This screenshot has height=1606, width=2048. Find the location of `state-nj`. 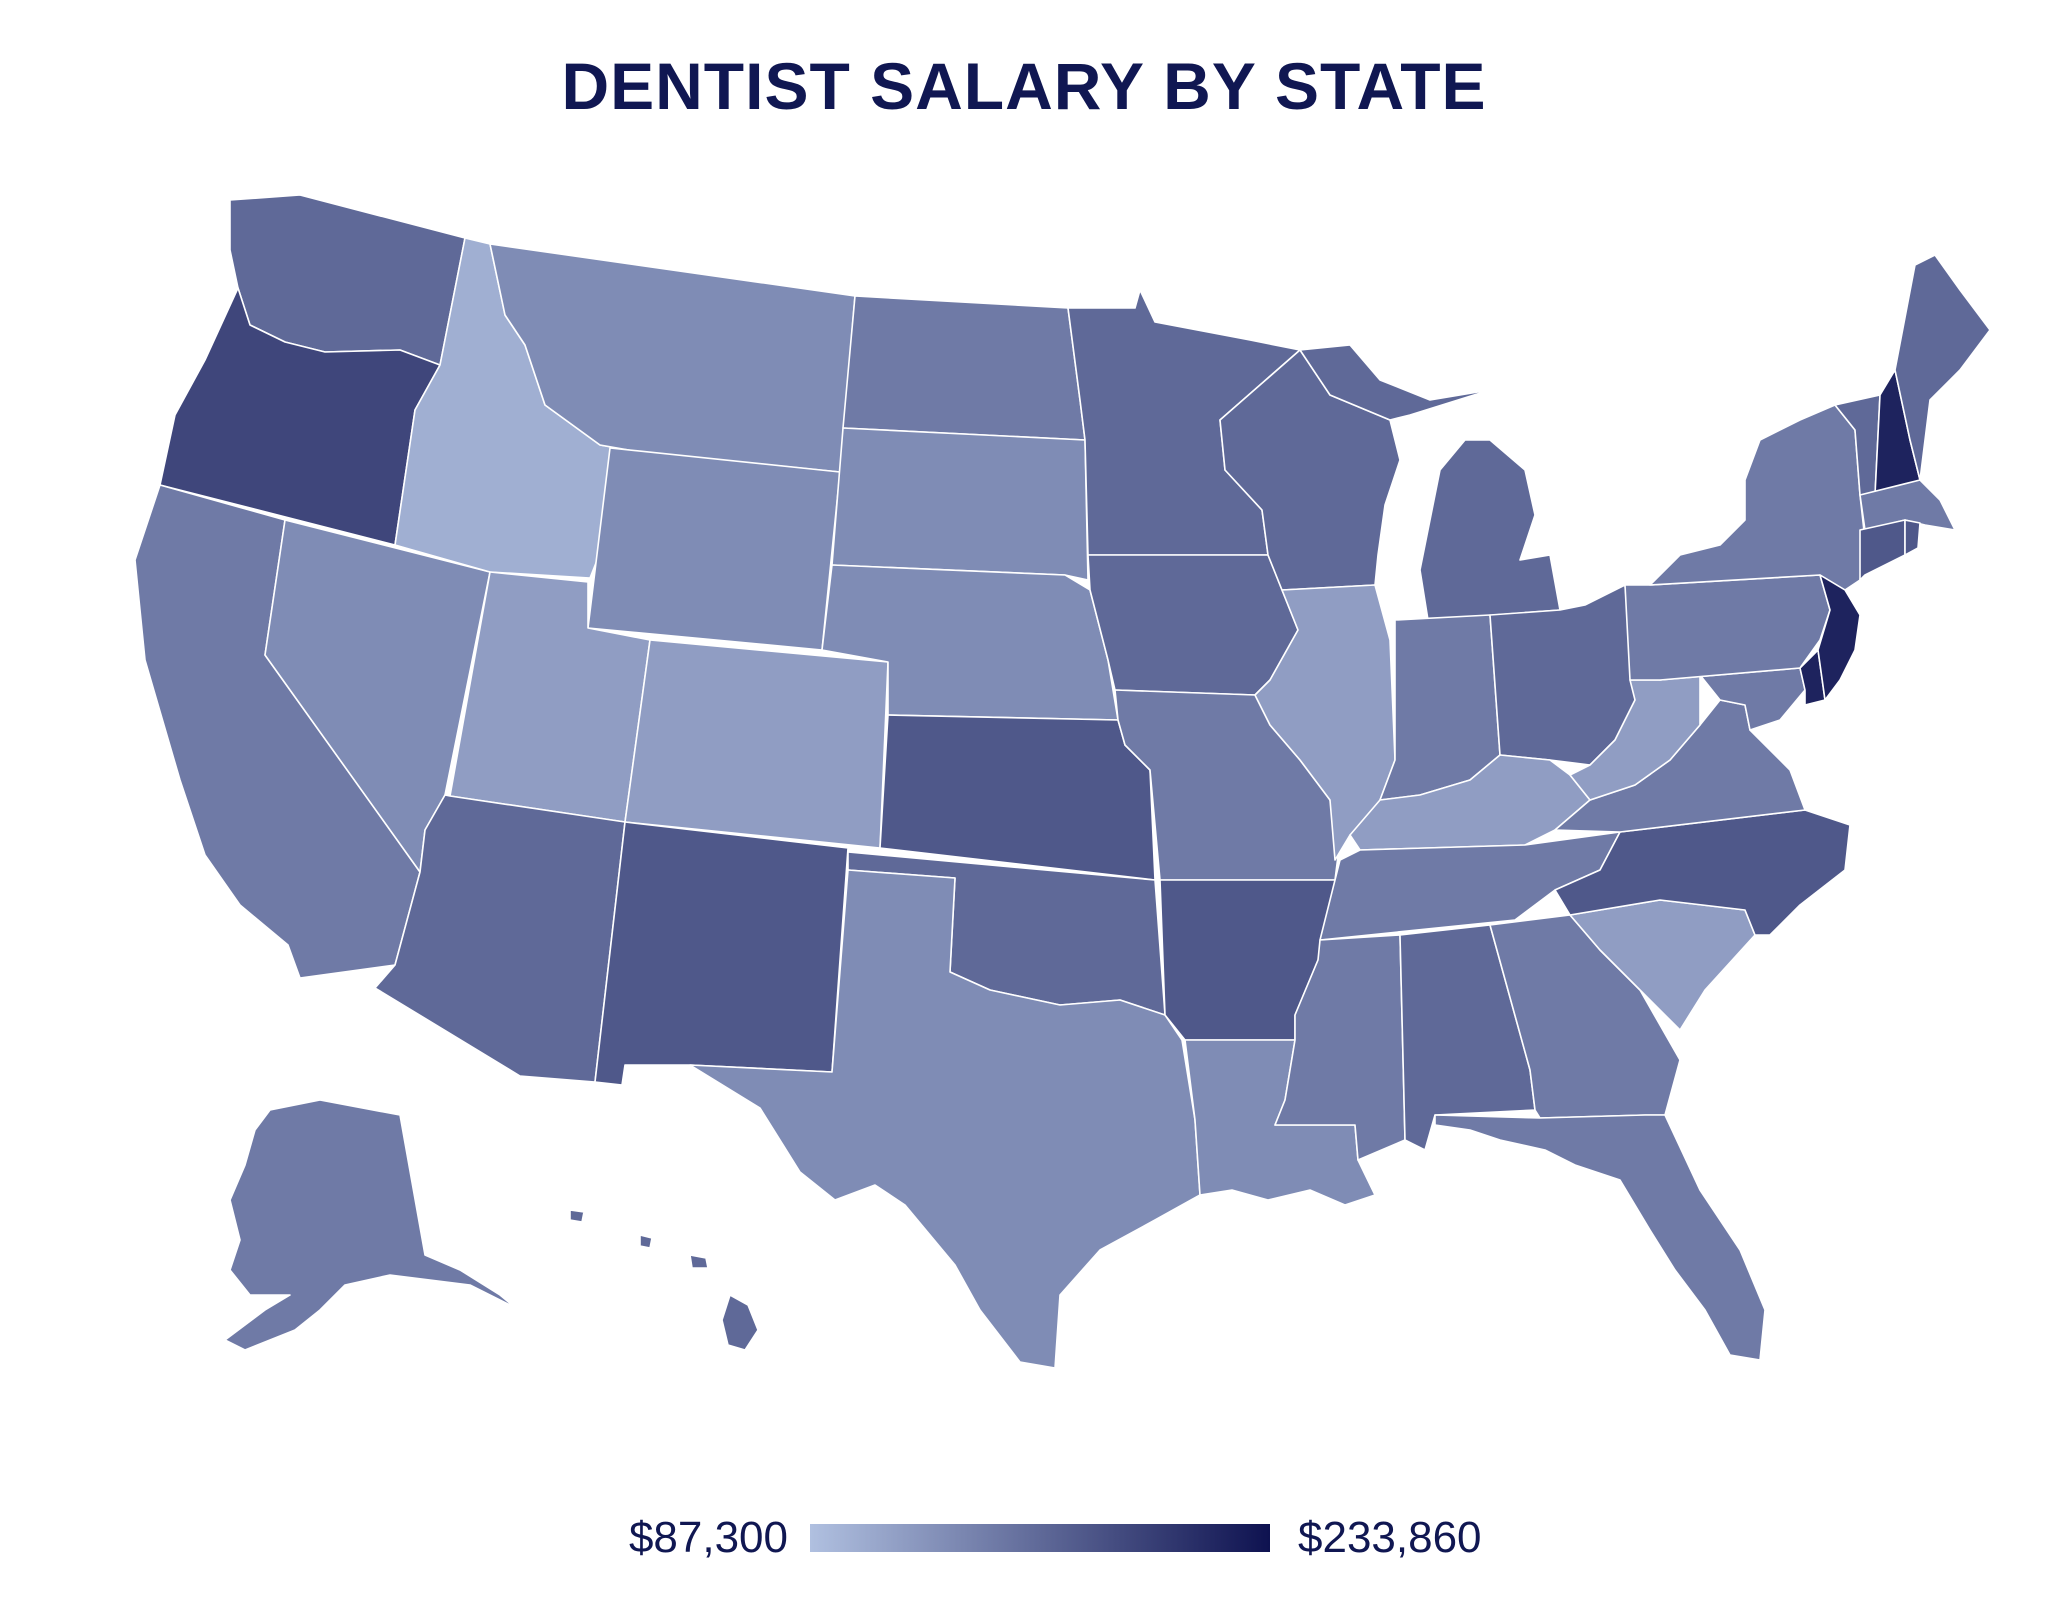

state-nj is located at coordinates (1839, 637).